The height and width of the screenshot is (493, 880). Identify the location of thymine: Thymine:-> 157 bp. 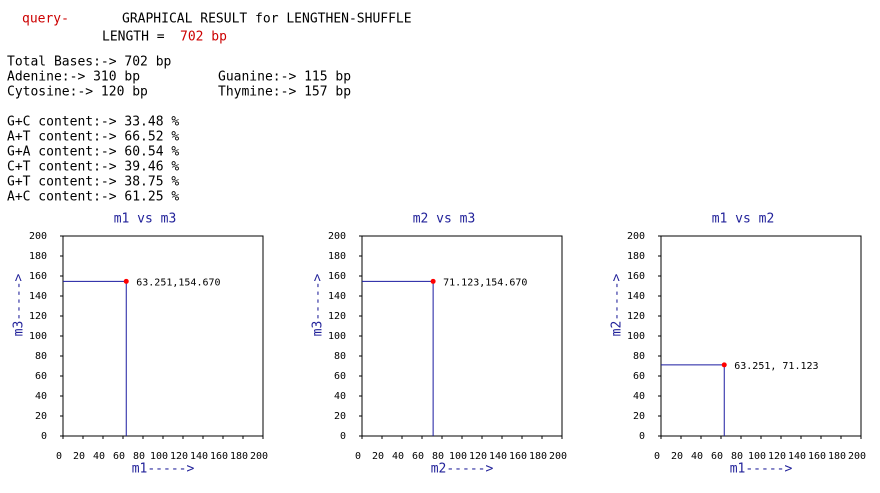
(284, 92).